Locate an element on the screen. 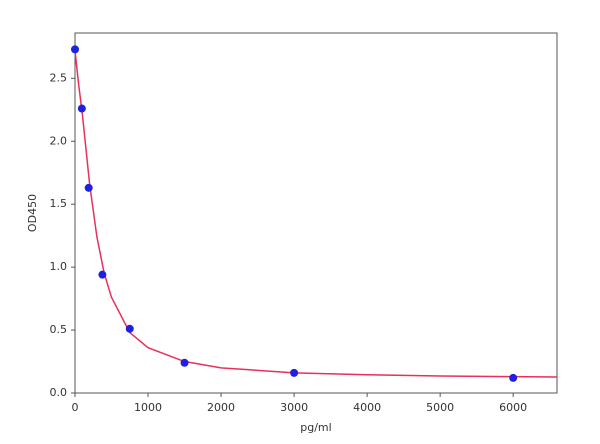  x-tick-label: 4000 is located at coordinates (367, 407).